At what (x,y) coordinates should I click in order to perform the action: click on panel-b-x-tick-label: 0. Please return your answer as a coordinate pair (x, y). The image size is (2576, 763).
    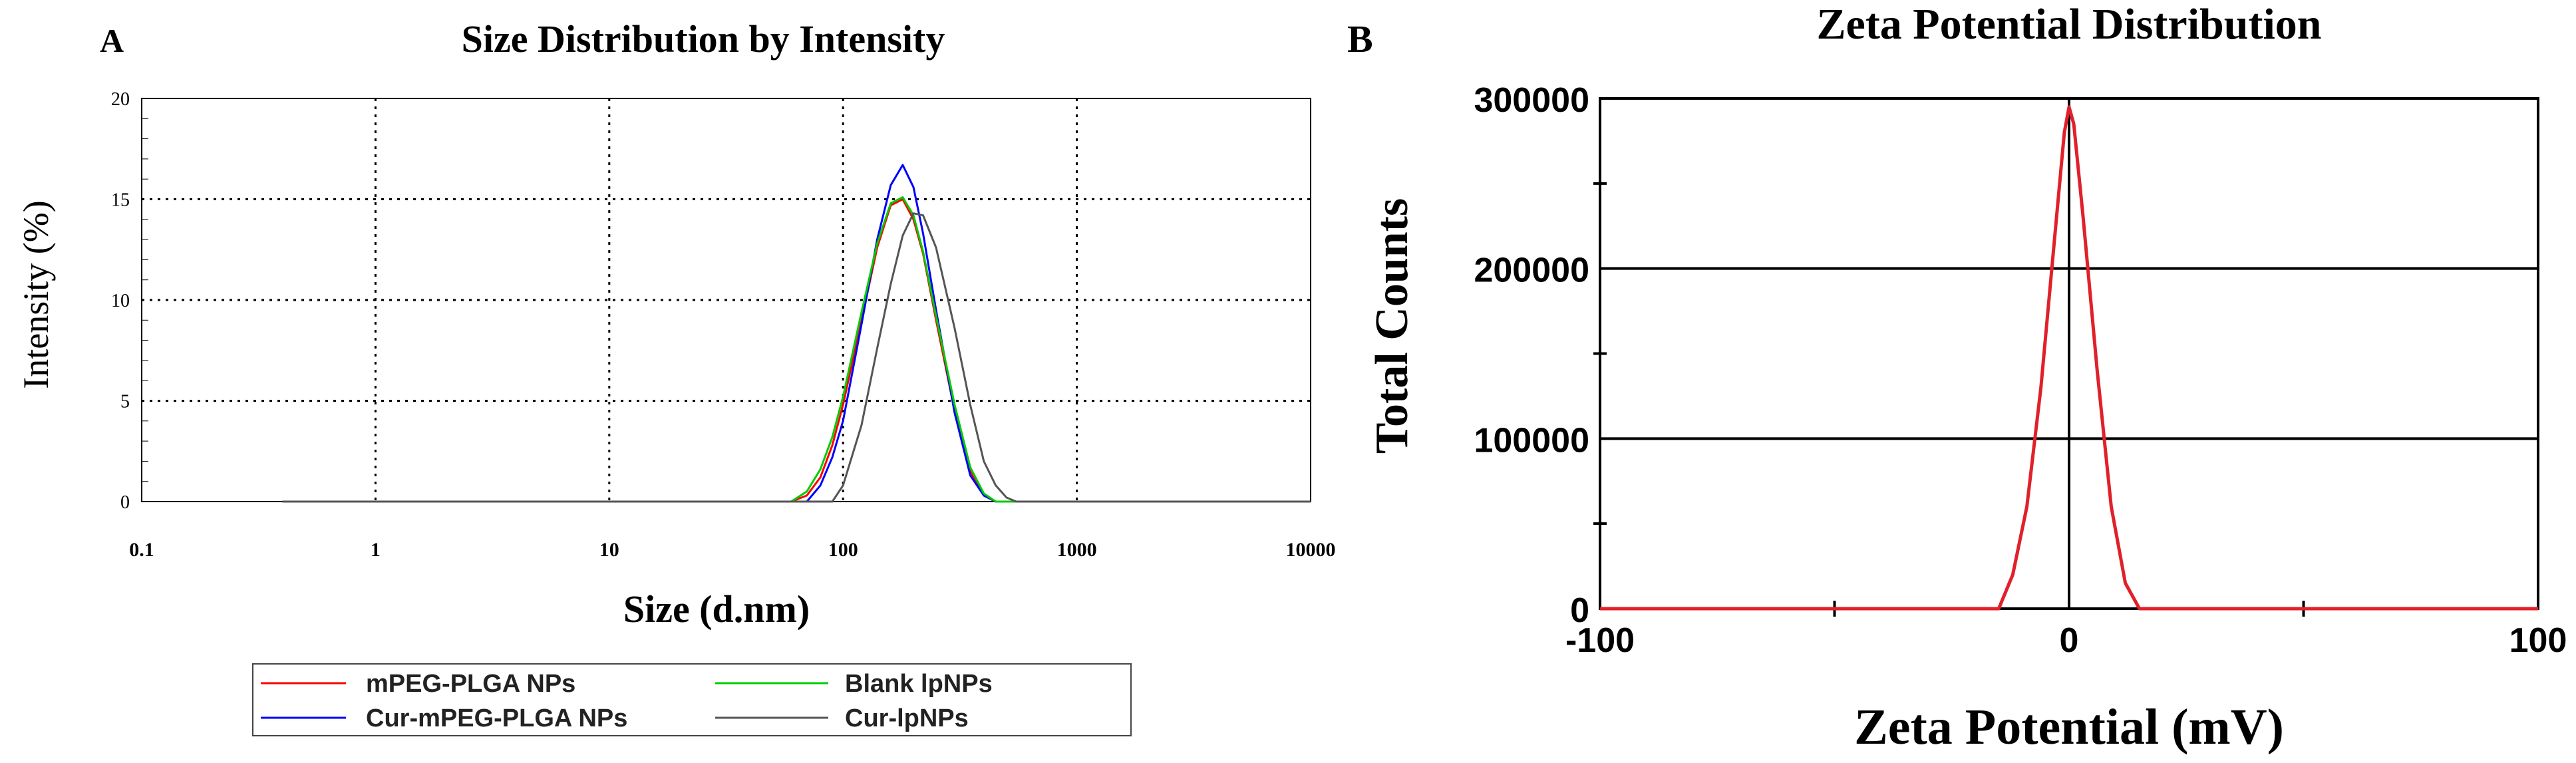
    Looking at the image, I should click on (2069, 641).